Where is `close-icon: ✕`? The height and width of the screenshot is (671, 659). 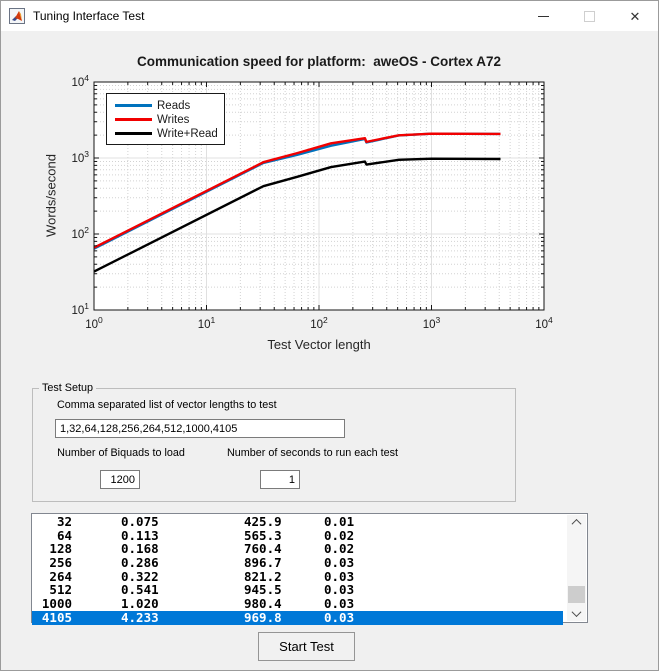
close-icon: ✕ is located at coordinates (635, 16).